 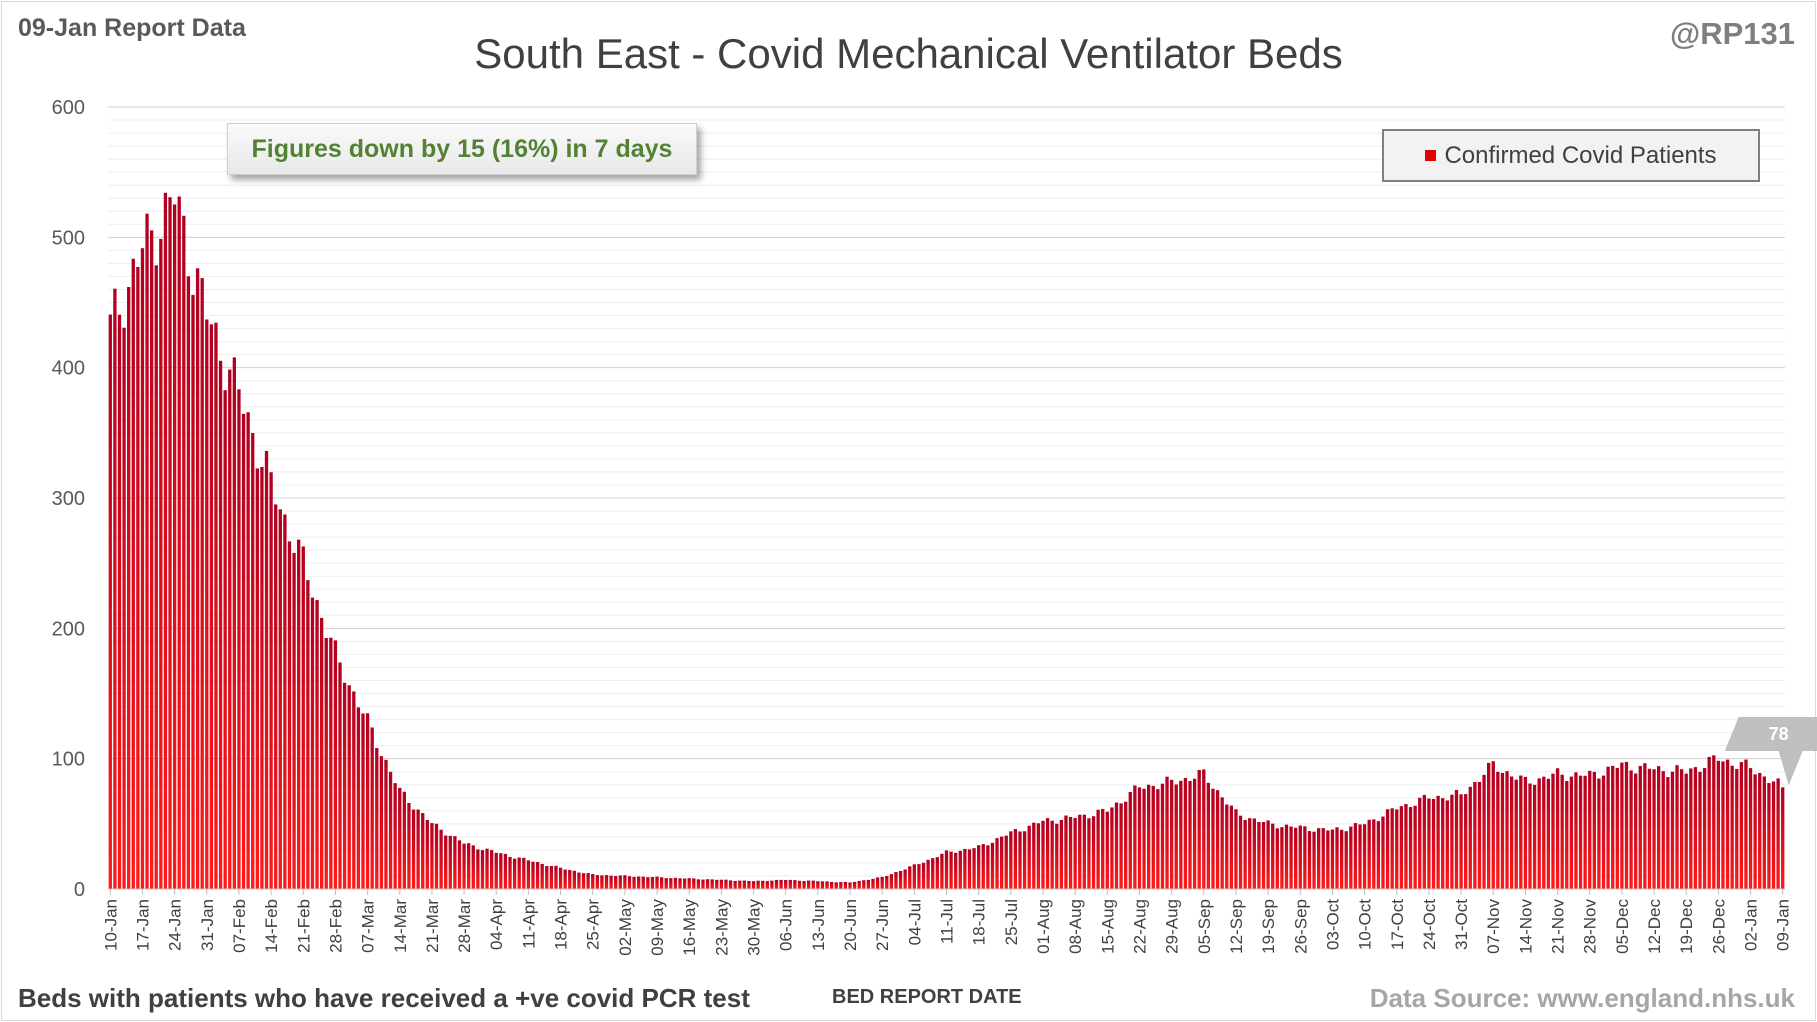 What do you see at coordinates (1397, 924) in the screenshot?
I see `x-tick-label: 17-Oct` at bounding box center [1397, 924].